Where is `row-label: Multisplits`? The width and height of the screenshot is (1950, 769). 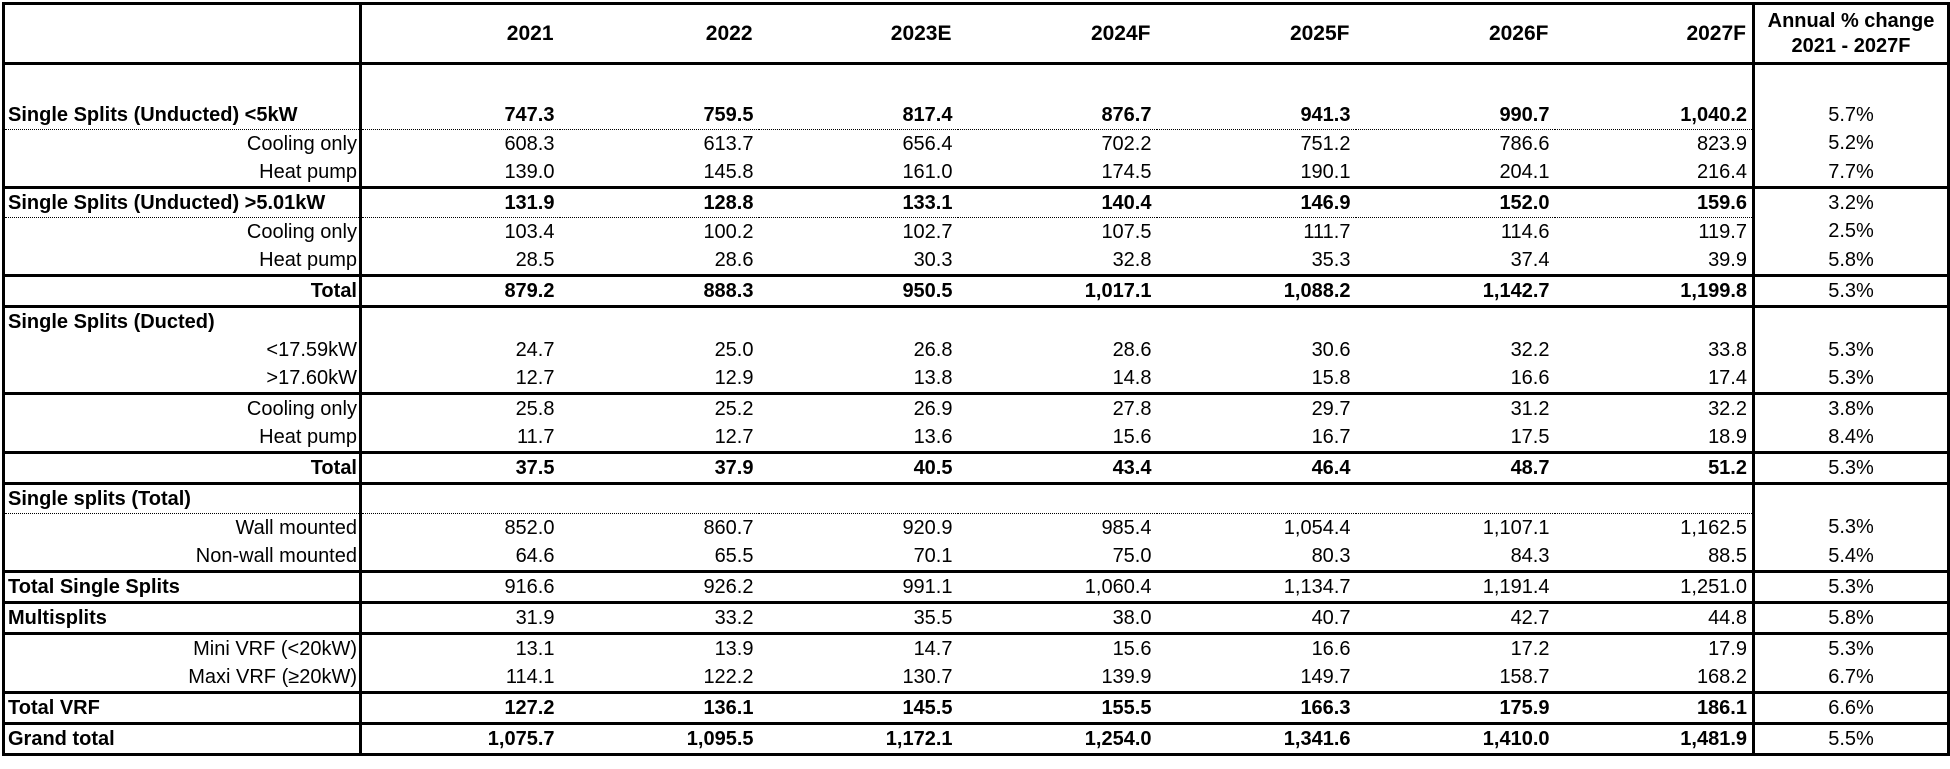
row-label: Multisplits is located at coordinates (182, 618).